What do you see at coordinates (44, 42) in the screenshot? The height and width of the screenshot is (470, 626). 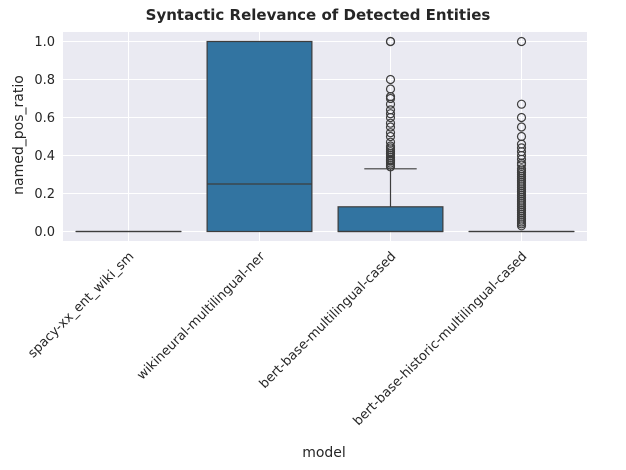 I see `y-tick-label: 1.0` at bounding box center [44, 42].